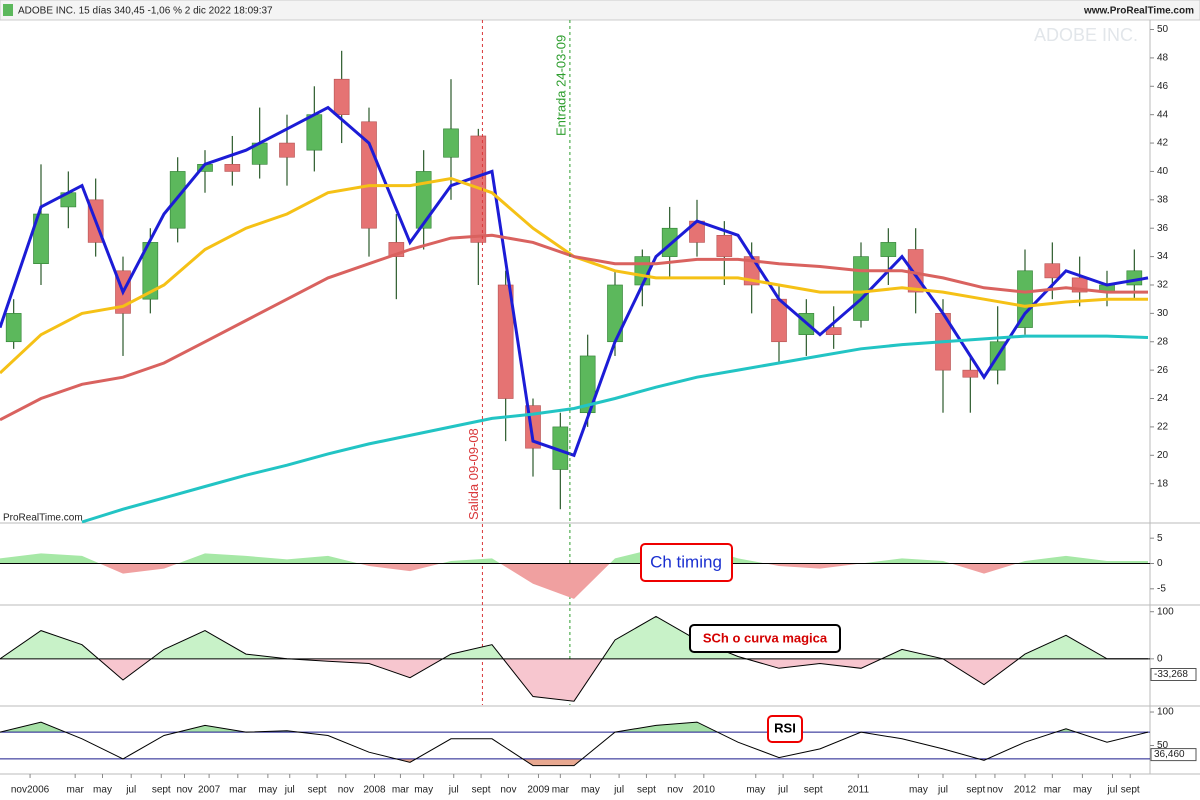 The height and width of the screenshot is (800, 1200). Describe the element at coordinates (8, 10) in the screenshot. I see `logo` at that location.